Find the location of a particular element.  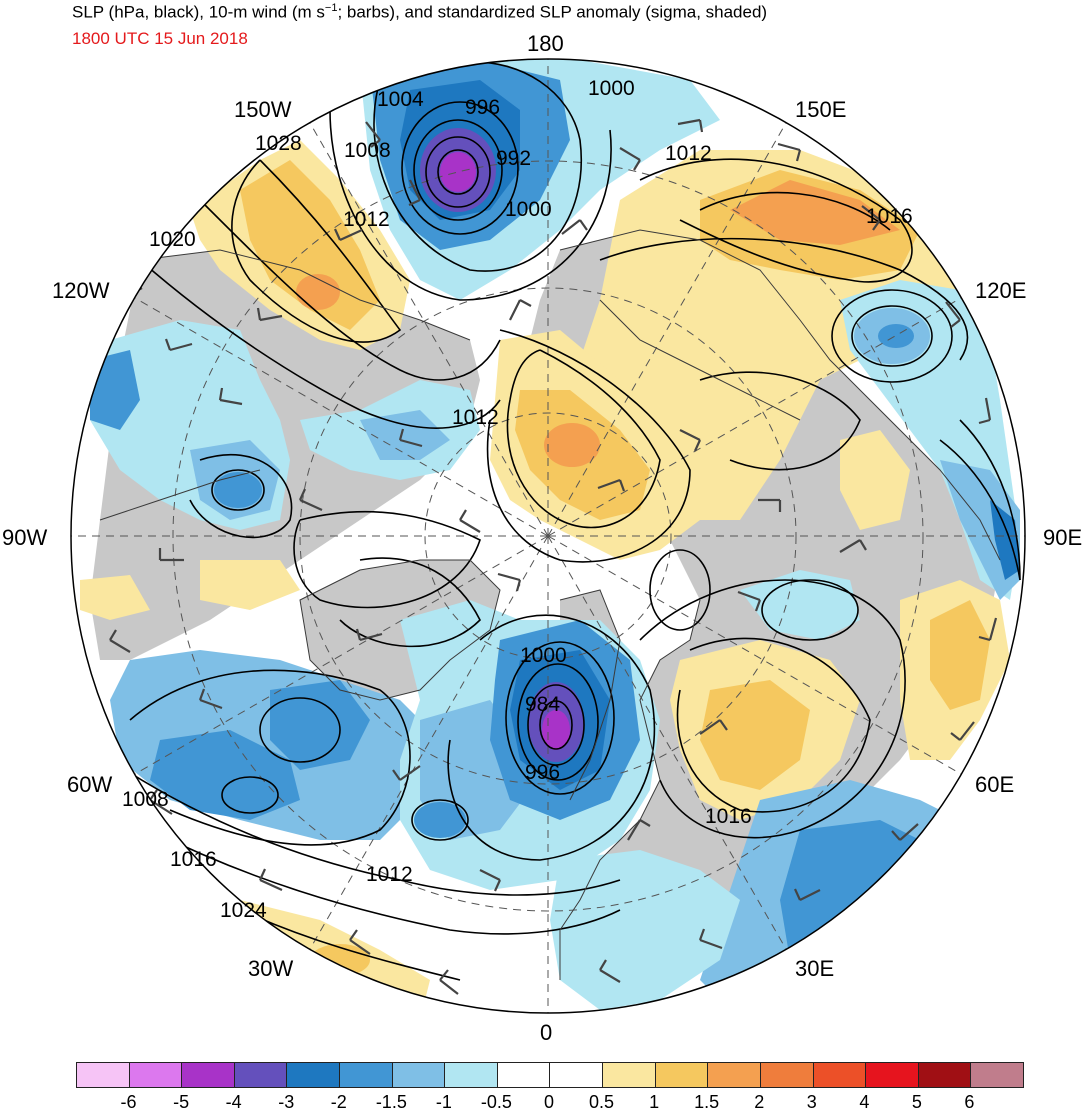

isobar-label: 992 is located at coordinates (513, 158).